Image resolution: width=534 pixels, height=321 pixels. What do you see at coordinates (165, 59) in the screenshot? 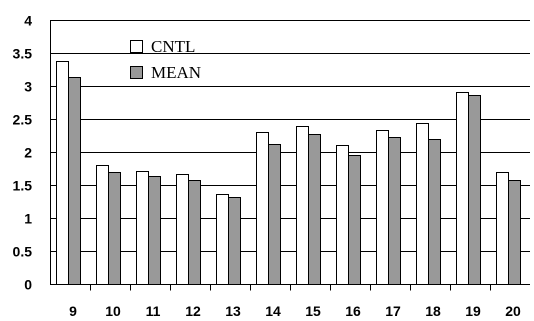
I see `legend: CNTL MEAN` at bounding box center [165, 59].